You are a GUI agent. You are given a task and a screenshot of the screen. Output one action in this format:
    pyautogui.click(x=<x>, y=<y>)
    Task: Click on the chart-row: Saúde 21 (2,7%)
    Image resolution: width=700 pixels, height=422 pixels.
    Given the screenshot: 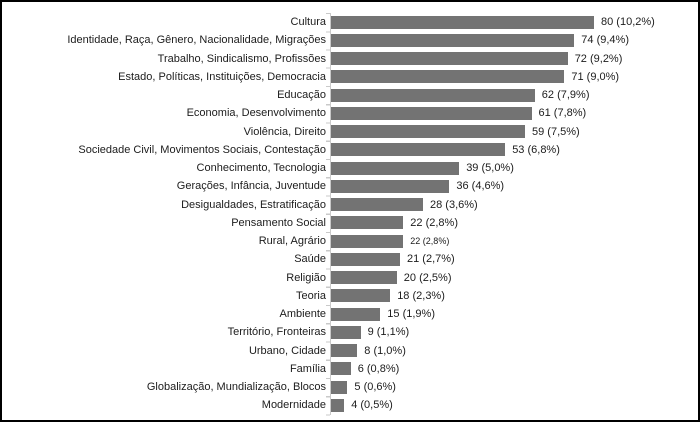 What is the action you would take?
    pyautogui.click(x=350, y=259)
    